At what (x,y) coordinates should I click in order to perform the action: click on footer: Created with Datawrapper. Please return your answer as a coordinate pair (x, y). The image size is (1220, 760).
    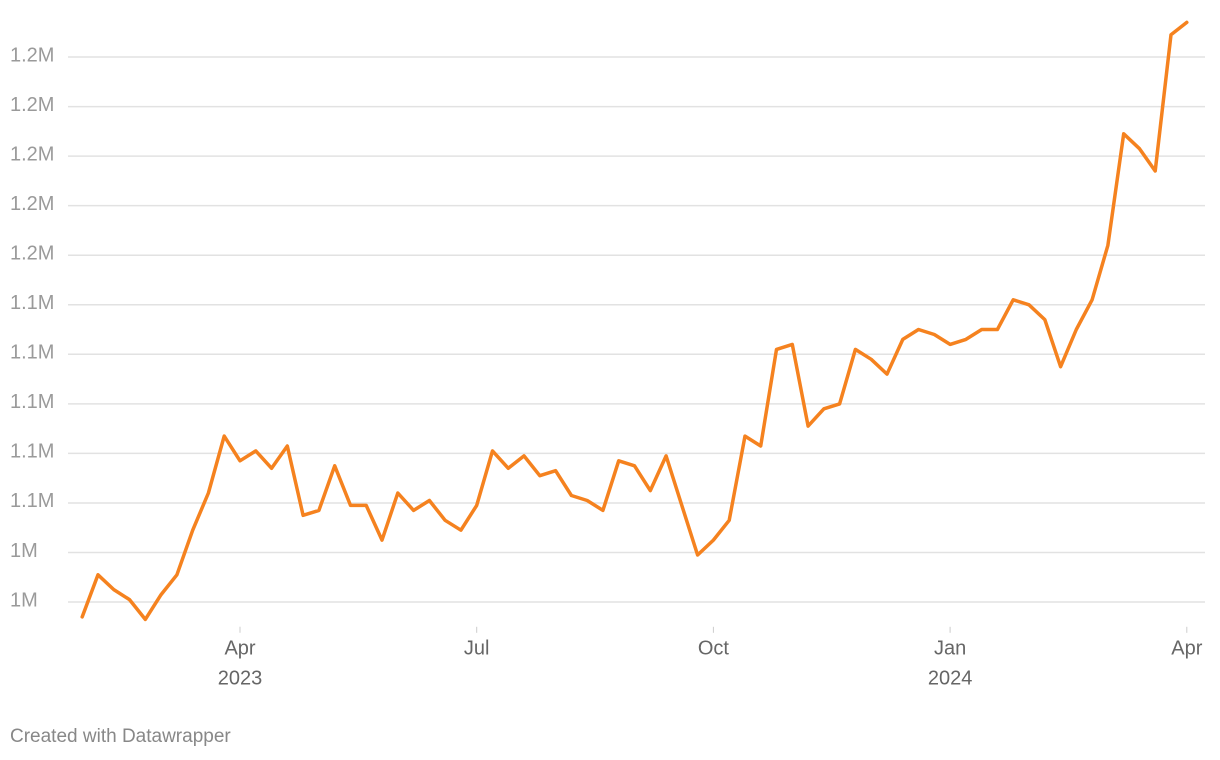
    Looking at the image, I should click on (120, 736).